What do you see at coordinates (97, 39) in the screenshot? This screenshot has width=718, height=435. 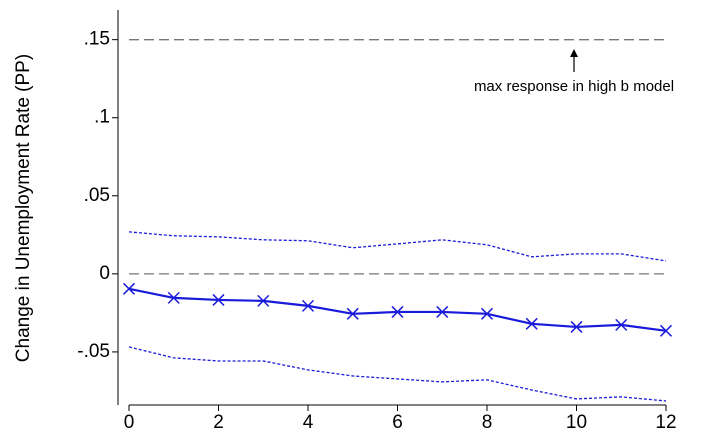 I see `y-tick-label: .15` at bounding box center [97, 39].